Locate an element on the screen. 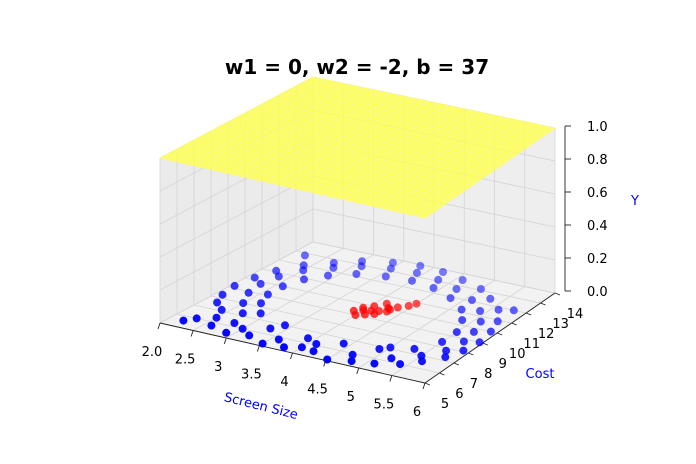  chart-title: w1 = 0, w2 = -2, b = 37 is located at coordinates (357, 67).